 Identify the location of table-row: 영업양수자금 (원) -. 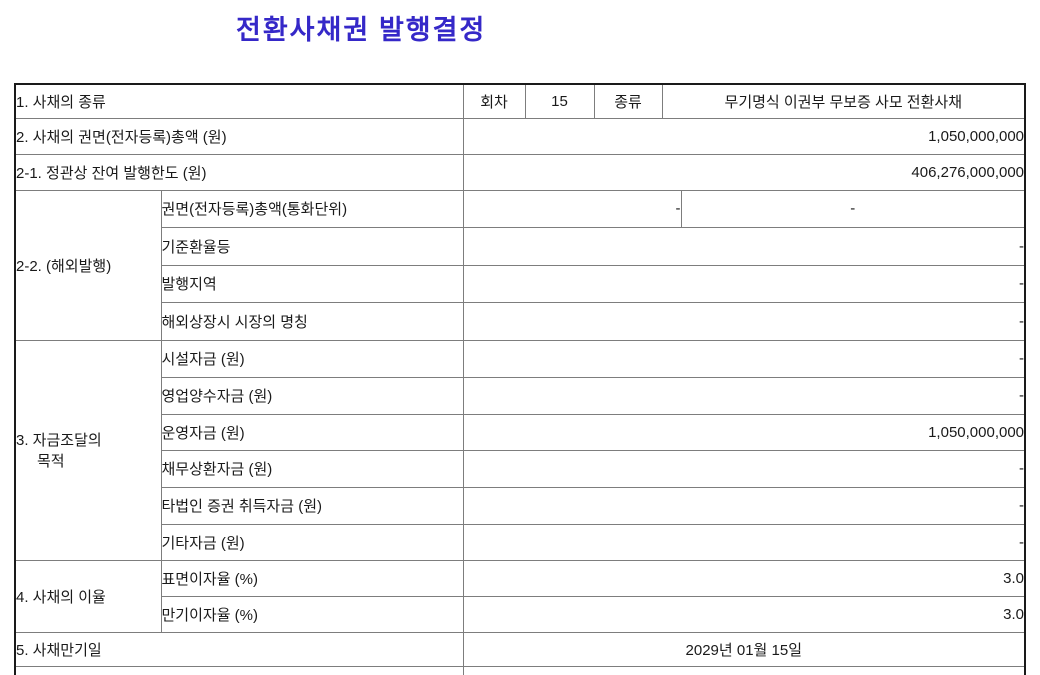
(520, 395).